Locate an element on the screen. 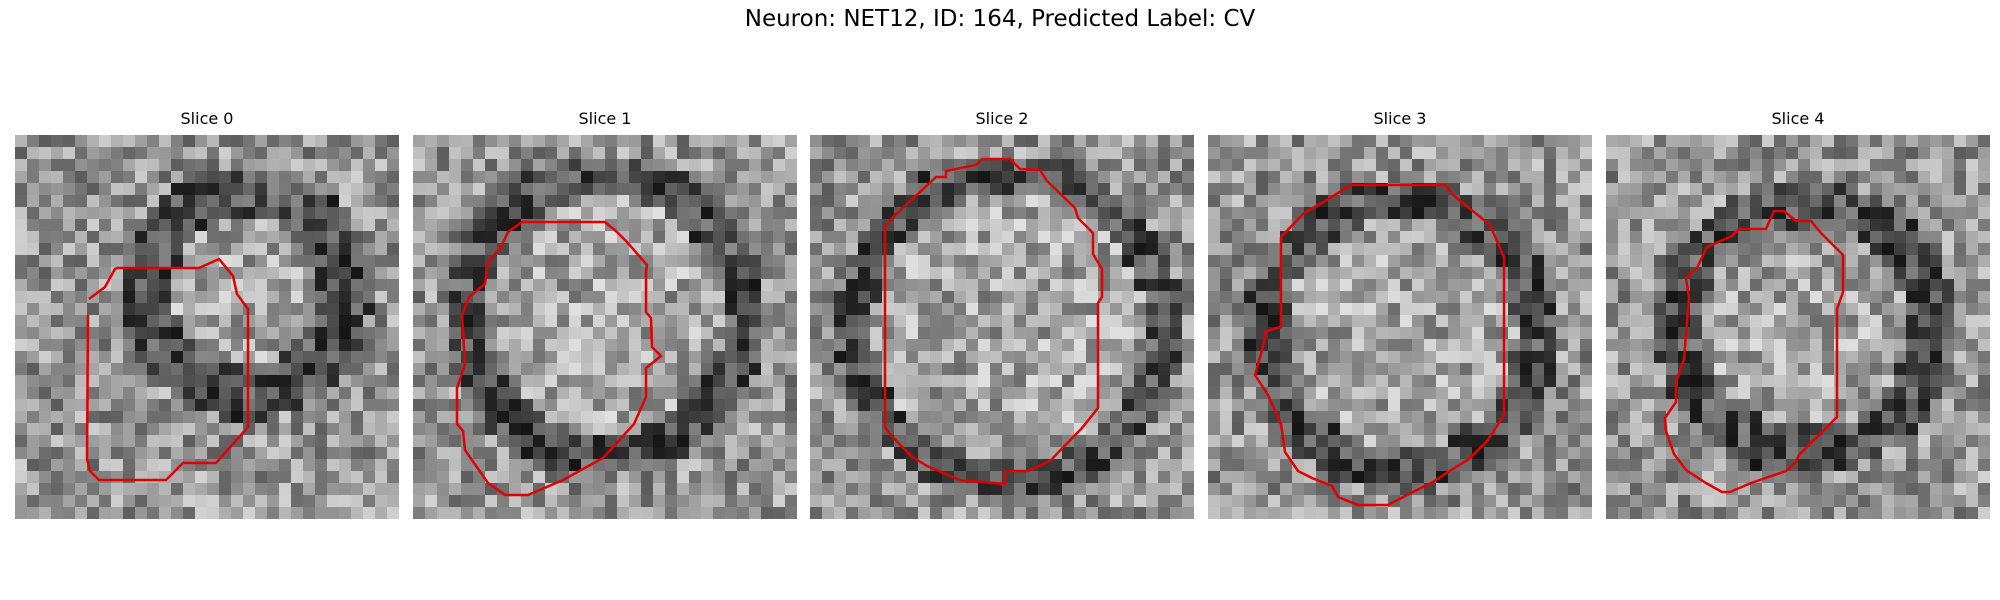 The image size is (2000, 600). slice-title: Slice 4 is located at coordinates (1798, 118).